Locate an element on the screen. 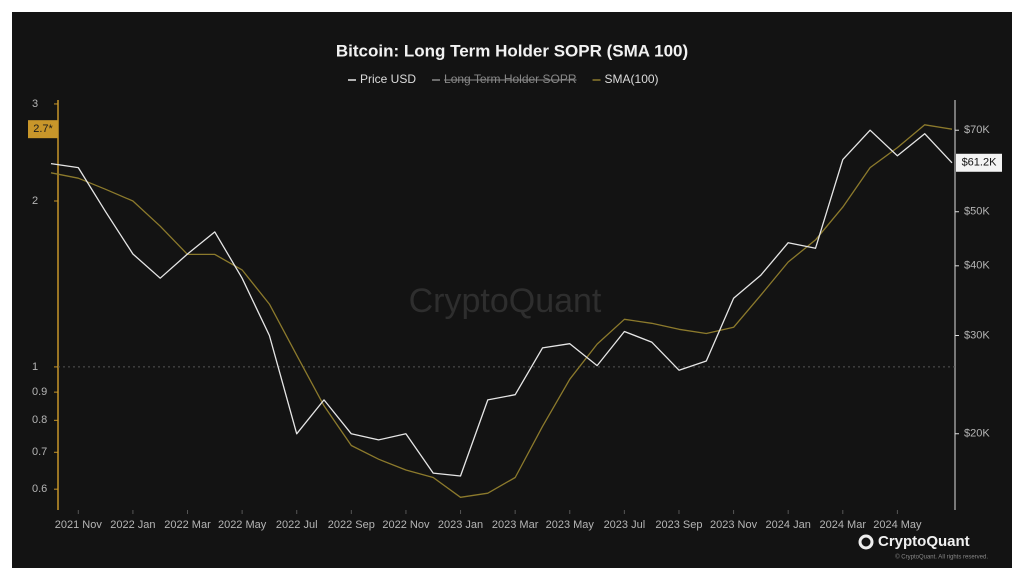 The height and width of the screenshot is (576, 1024). x-tick-label: 2024 May is located at coordinates (897, 525).